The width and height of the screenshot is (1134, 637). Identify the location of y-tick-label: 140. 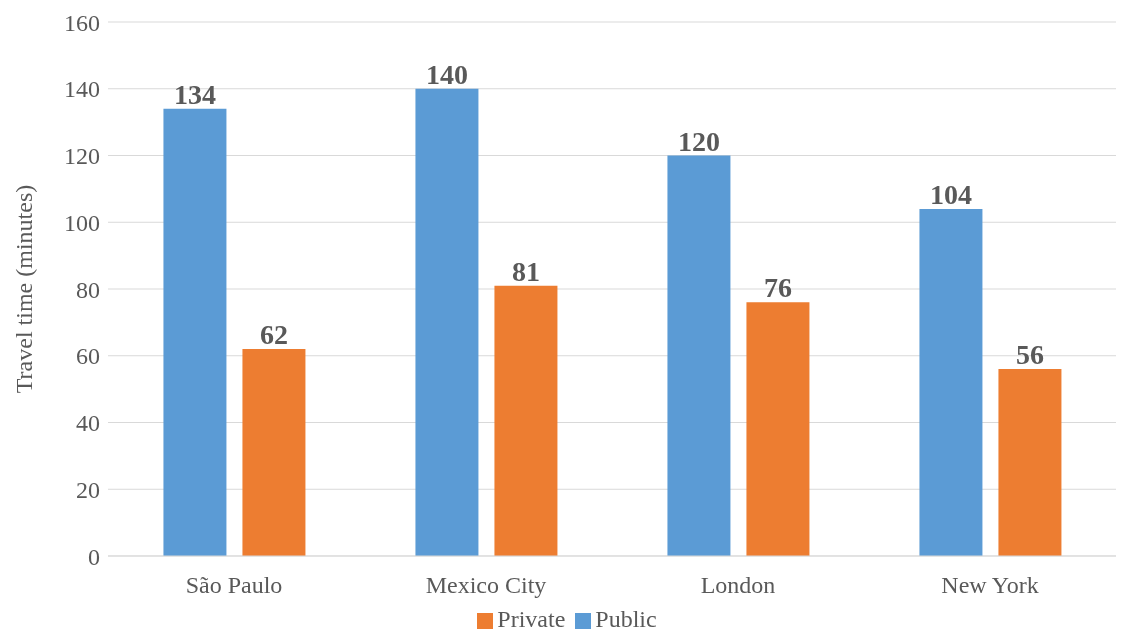
(82, 89).